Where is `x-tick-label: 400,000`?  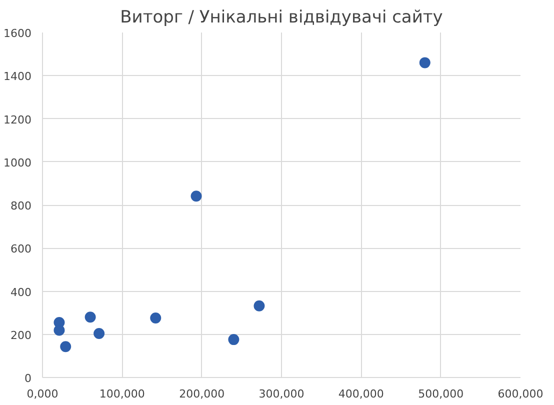
x-tick-label: 400,000 is located at coordinates (361, 394).